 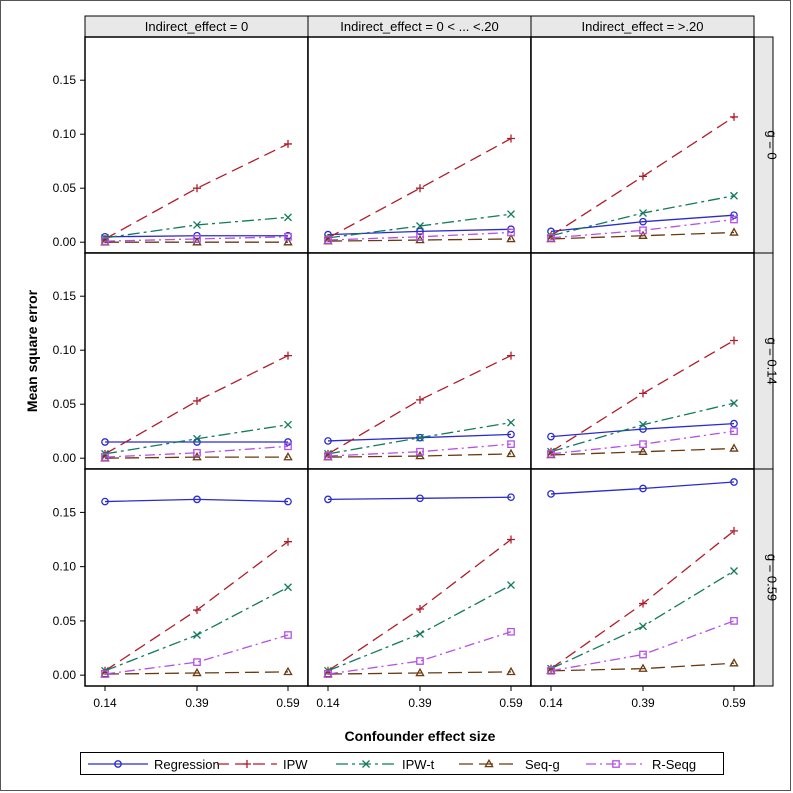 I want to click on panel-r2-c3, so click(x=642, y=361).